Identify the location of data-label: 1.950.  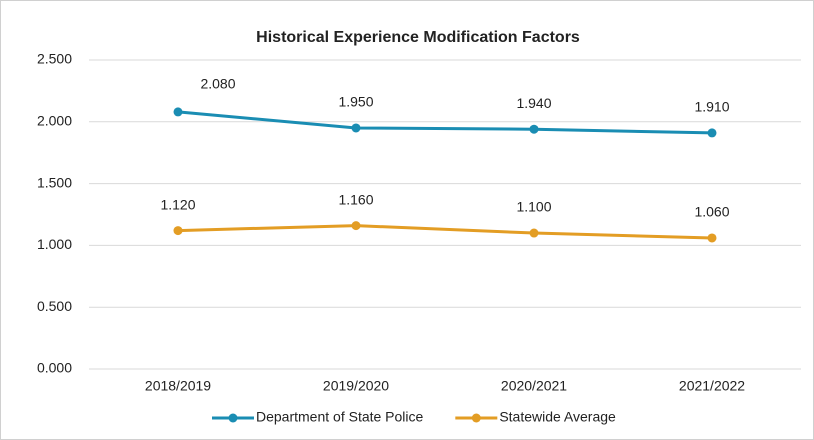
(355, 102).